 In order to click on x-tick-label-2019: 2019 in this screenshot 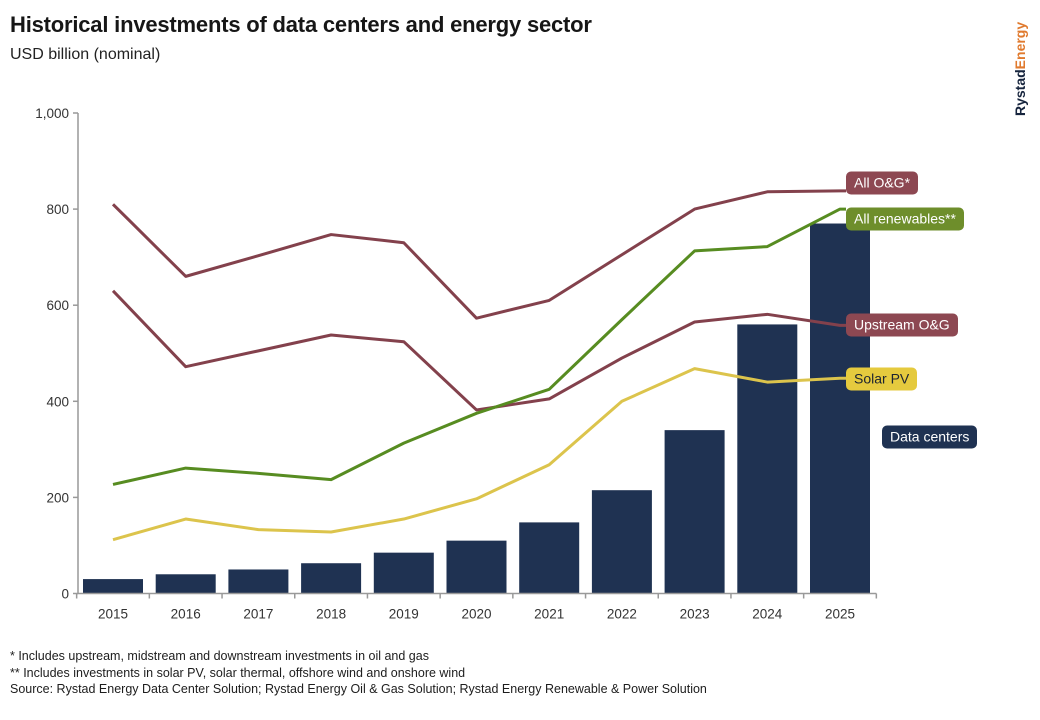, I will do `click(404, 614)`.